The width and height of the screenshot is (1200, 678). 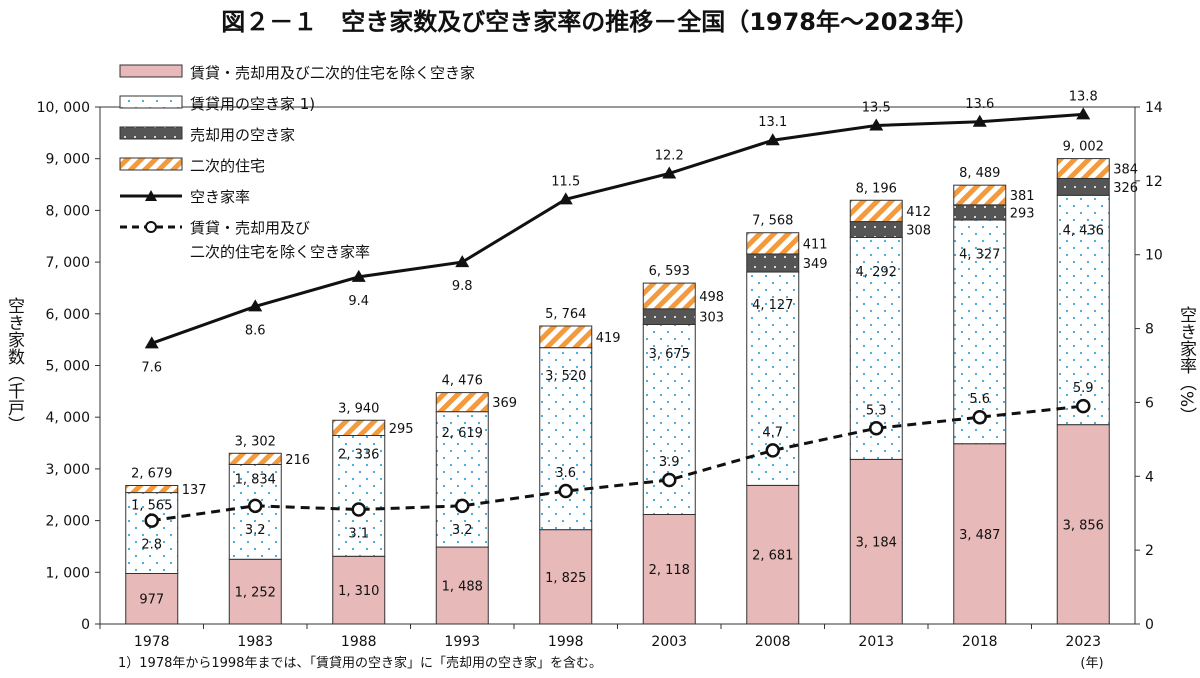 What do you see at coordinates (358, 301) in the screenshot?
I see `rate-value-label: 9.4` at bounding box center [358, 301].